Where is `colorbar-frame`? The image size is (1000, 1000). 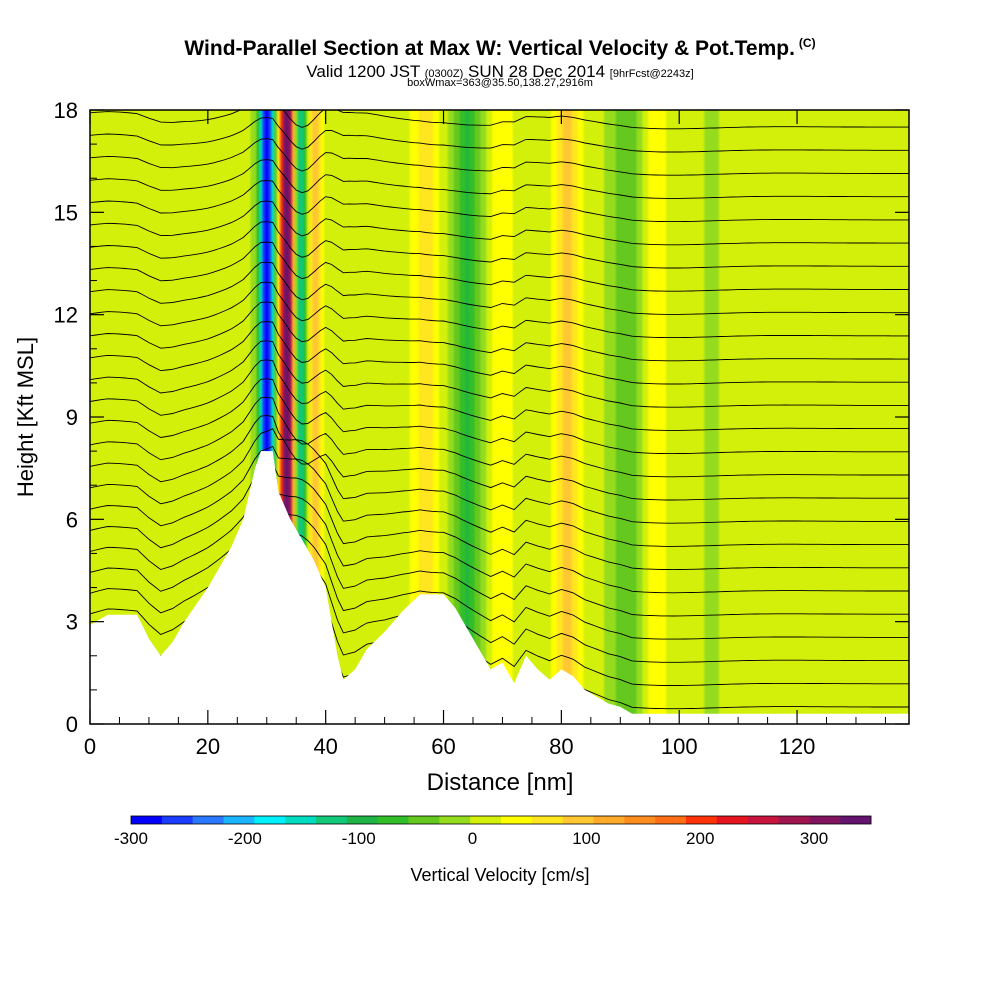
colorbar-frame is located at coordinates (501, 820).